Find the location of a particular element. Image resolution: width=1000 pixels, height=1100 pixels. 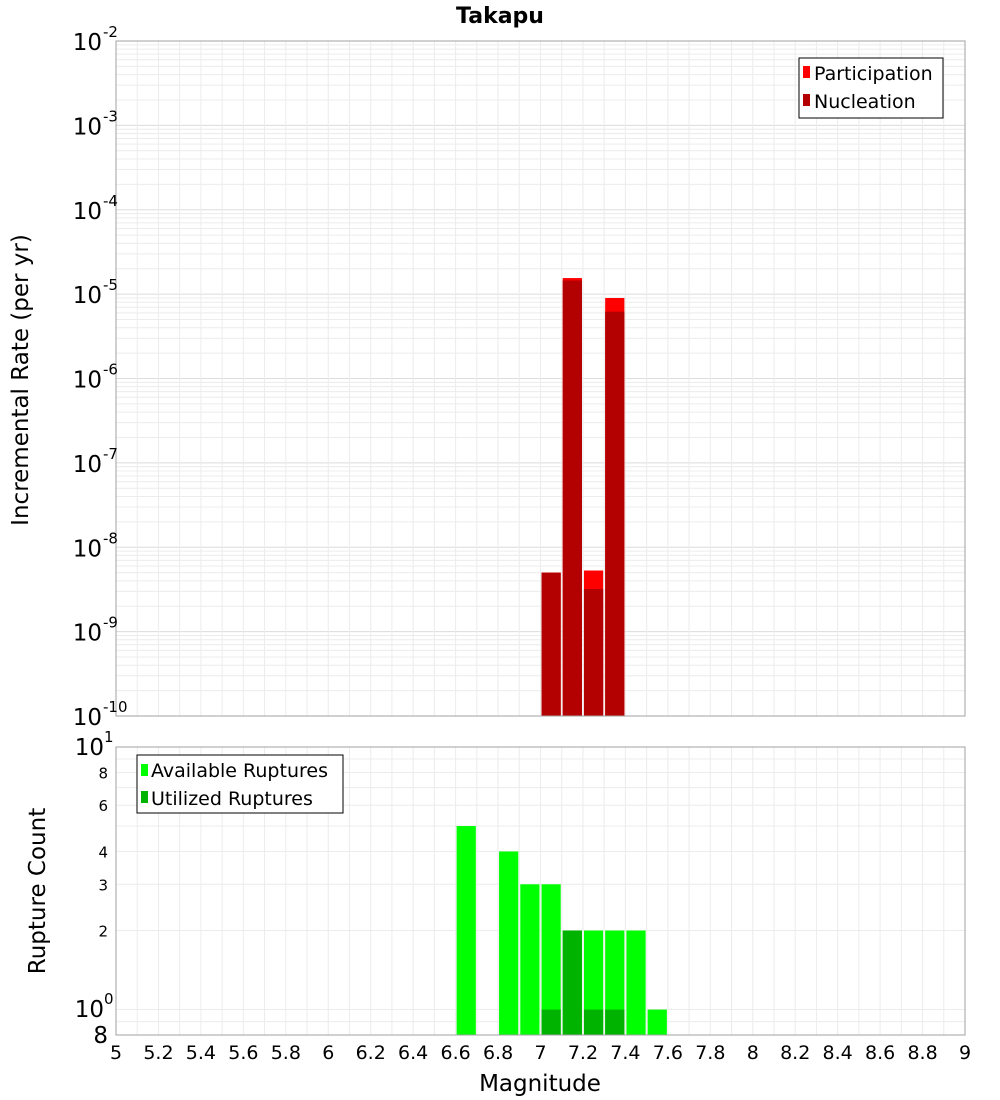

count-legend: Available Ruptures Utilized Ruptures is located at coordinates (240, 784).